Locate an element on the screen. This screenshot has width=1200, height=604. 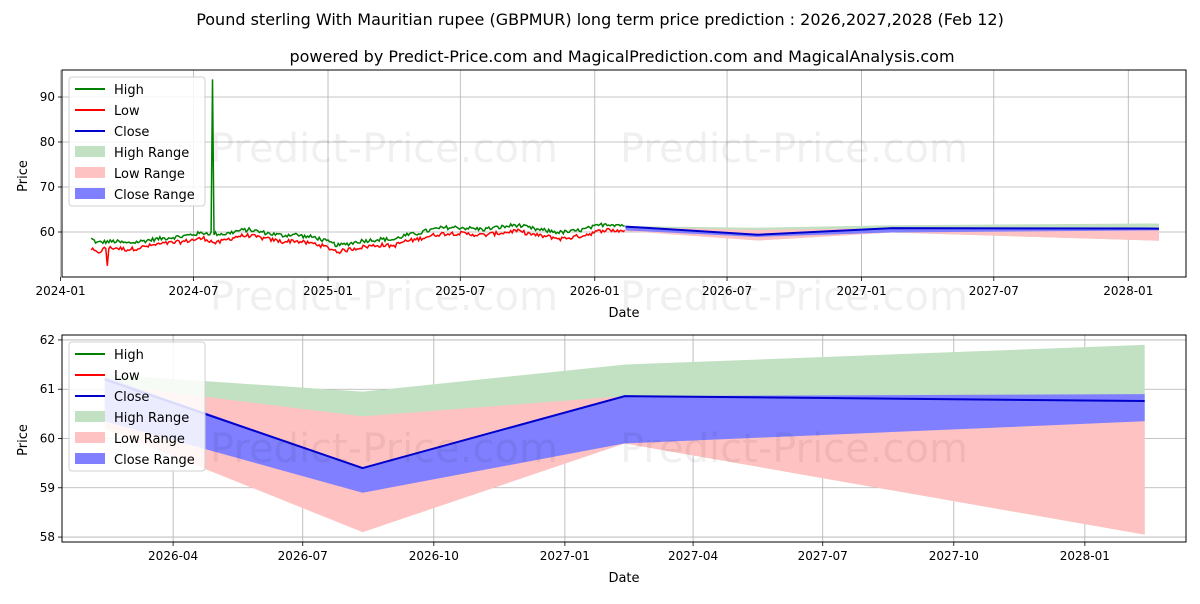
x-tick-label: 2027-10 is located at coordinates (954, 556).